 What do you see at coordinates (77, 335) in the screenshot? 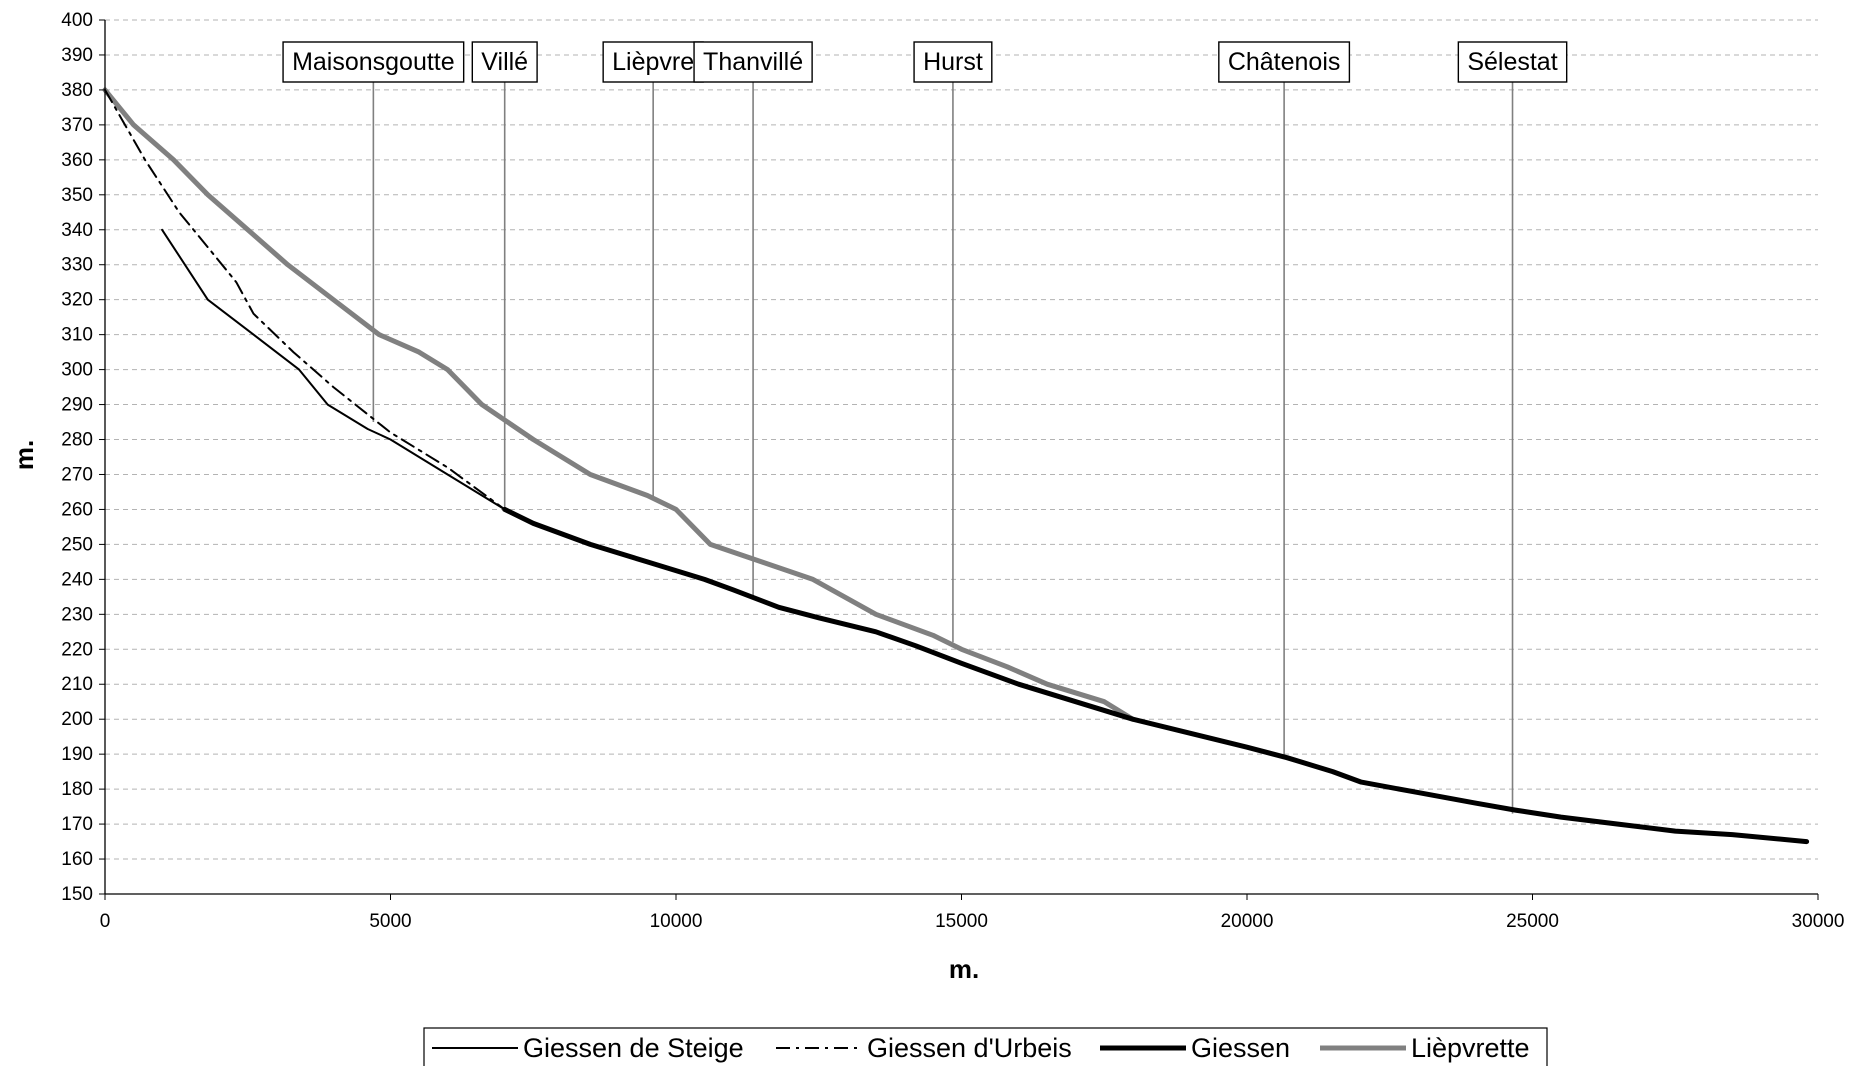
I see `y-tick-label: 310` at bounding box center [77, 335].